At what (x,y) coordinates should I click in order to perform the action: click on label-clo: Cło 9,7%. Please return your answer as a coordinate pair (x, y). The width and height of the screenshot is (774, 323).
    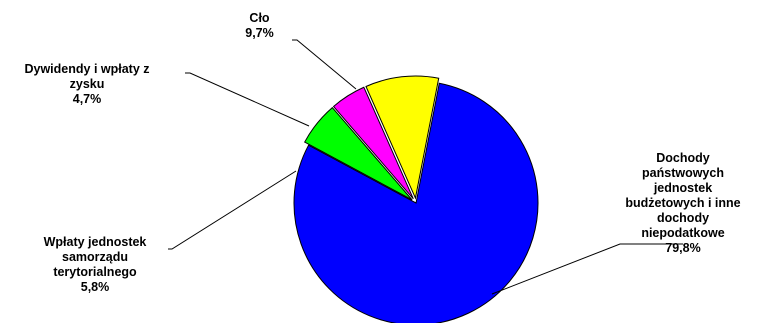
    Looking at the image, I should click on (259, 26).